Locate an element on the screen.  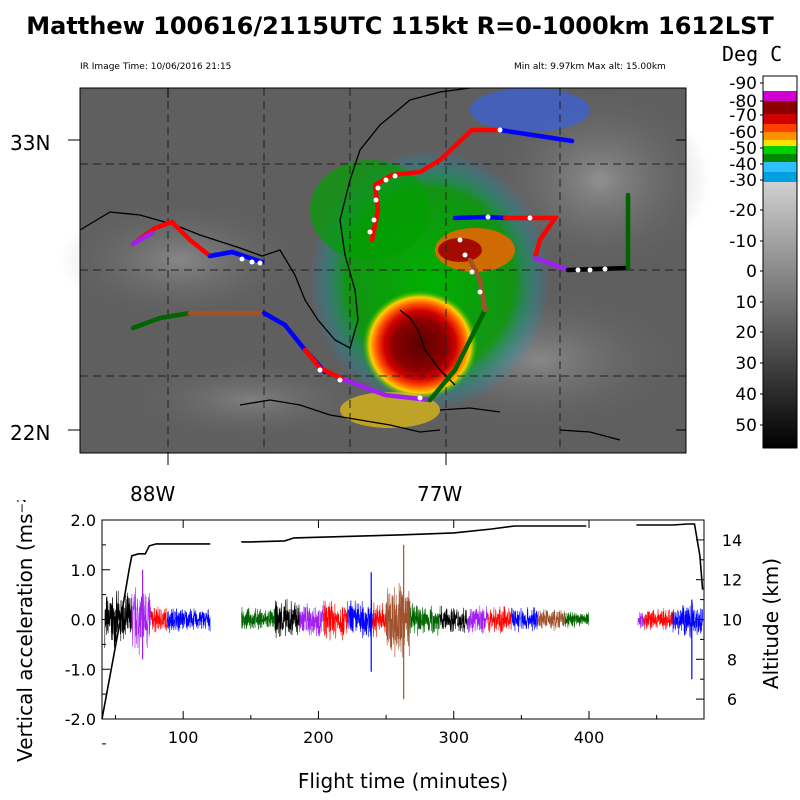
y-tick-label: -2.0 is located at coordinates (80, 719).